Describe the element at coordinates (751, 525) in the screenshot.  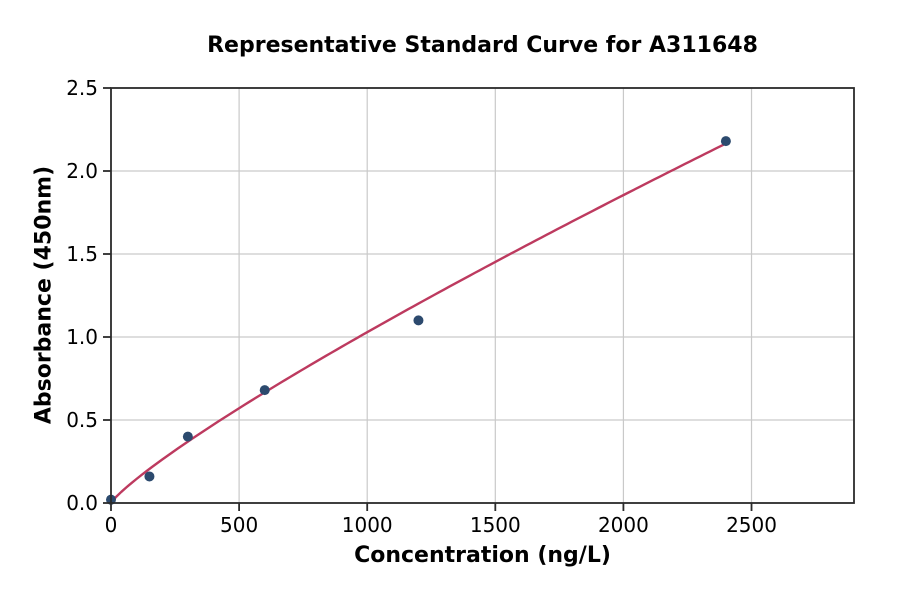
I see `x-tick-label: 2500` at that location.